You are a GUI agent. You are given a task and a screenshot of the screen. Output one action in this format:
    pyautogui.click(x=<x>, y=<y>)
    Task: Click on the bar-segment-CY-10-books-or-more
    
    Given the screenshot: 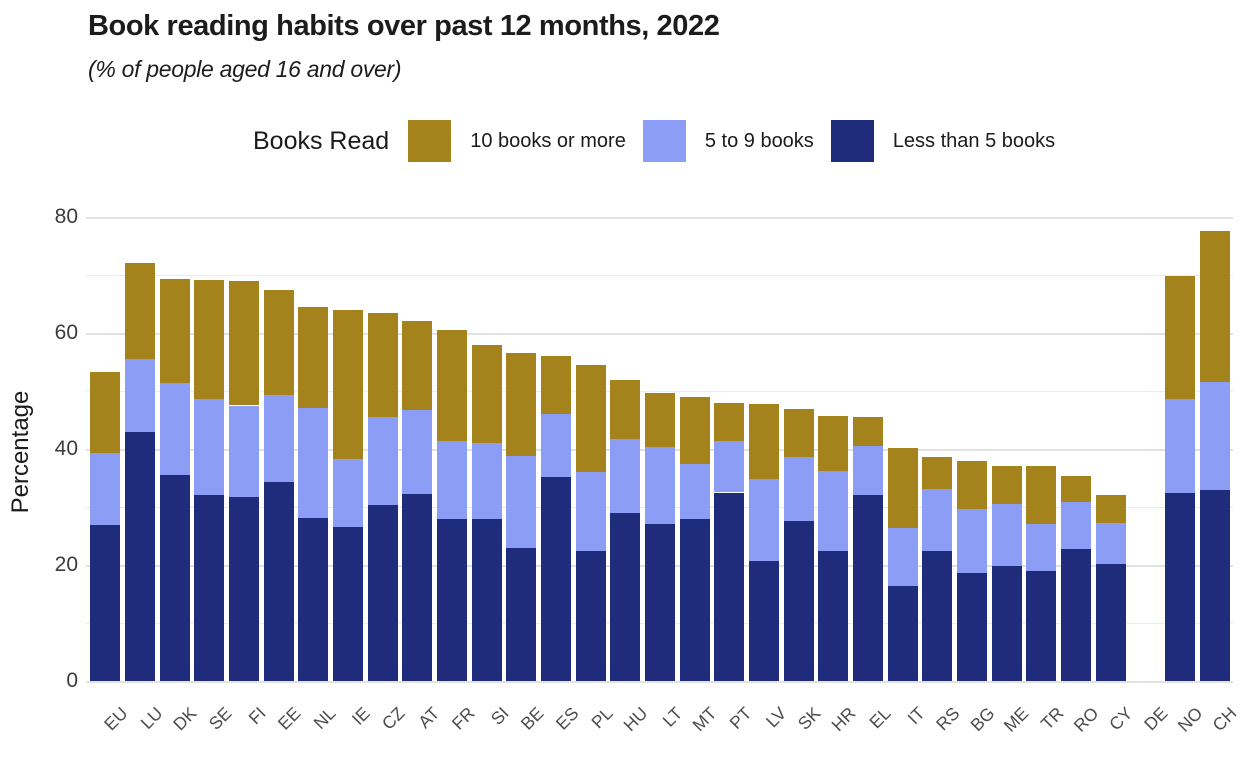 What is the action you would take?
    pyautogui.click(x=1110, y=508)
    